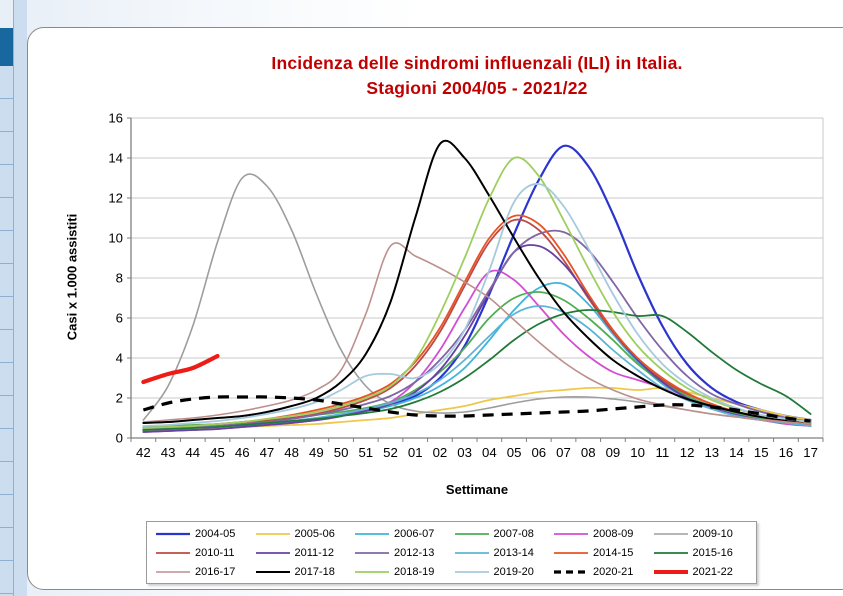  Describe the element at coordinates (115, 158) in the screenshot. I see `y-tick-label: 14` at that location.